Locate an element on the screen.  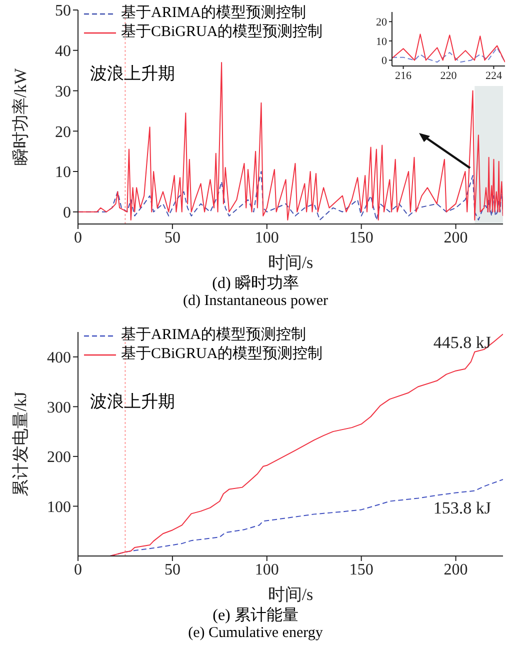
x-tick-label: 216 is located at coordinates (403, 76).